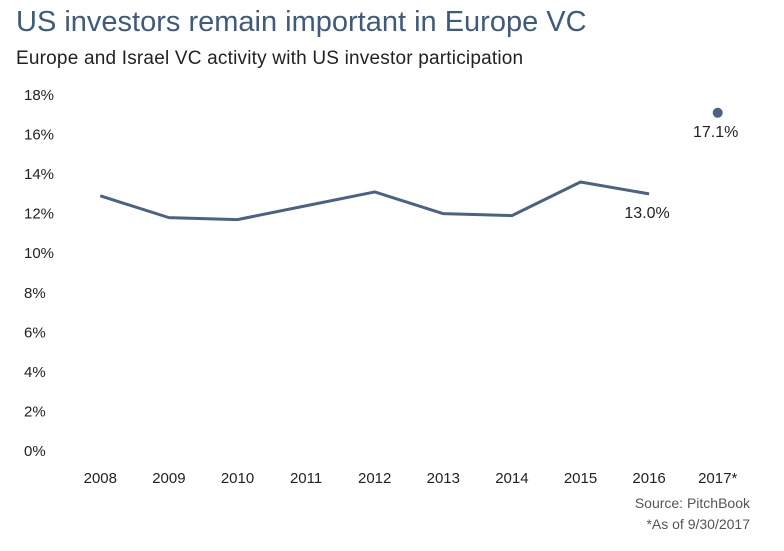  Describe the element at coordinates (39, 135) in the screenshot. I see `y-tick-label: 16%` at that location.